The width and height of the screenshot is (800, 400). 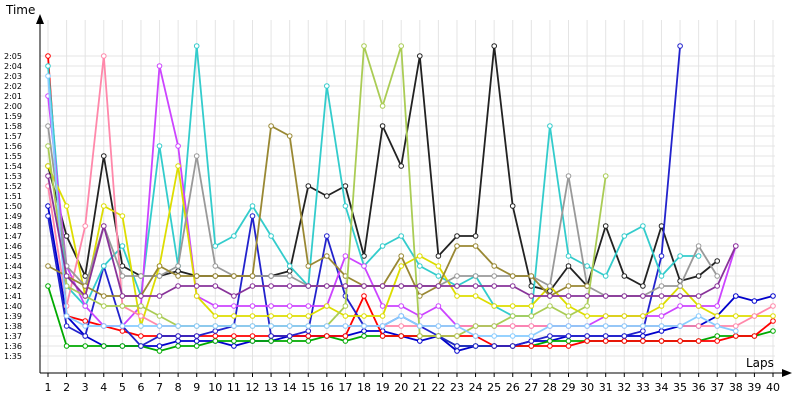 I want to click on x-tick-label: 38, so click(x=736, y=387).